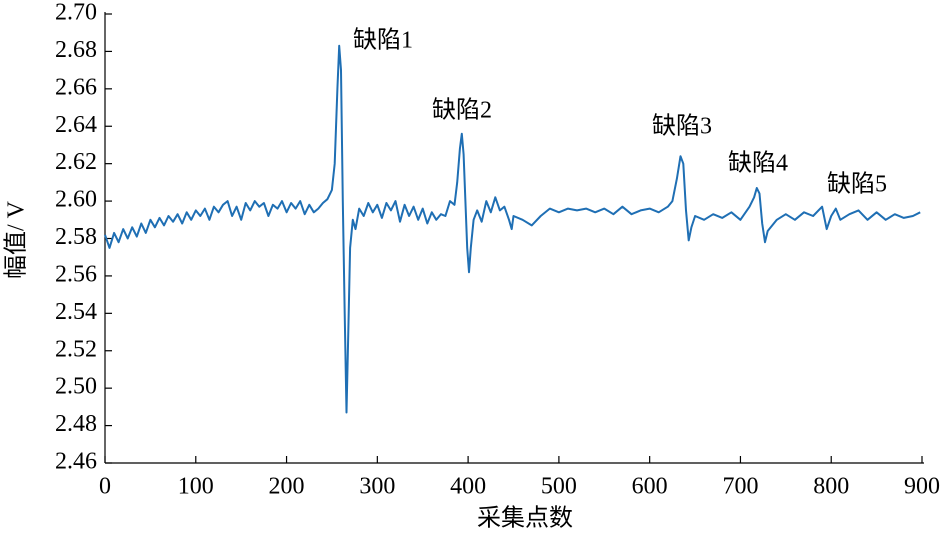  Describe the element at coordinates (377, 487) in the screenshot. I see `x-tick-label: 300` at that location.